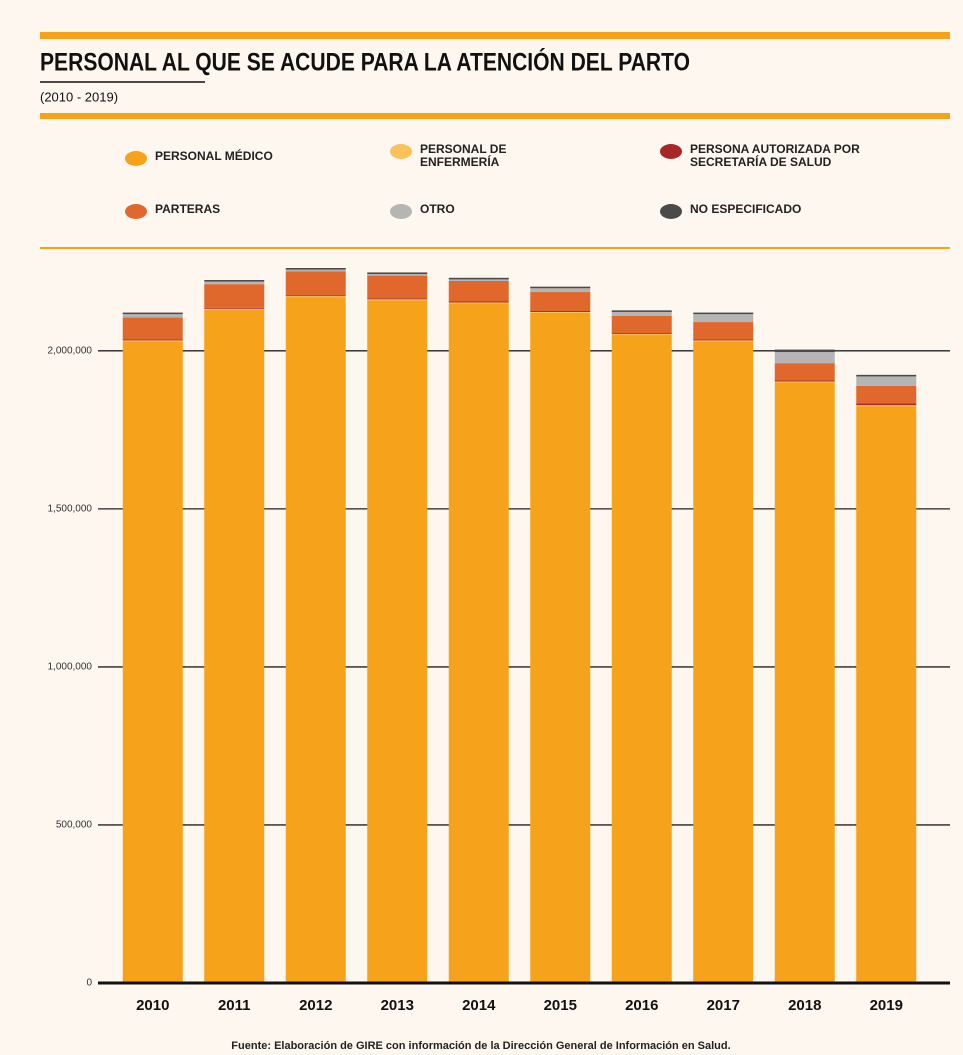  What do you see at coordinates (437, 209) in the screenshot?
I see `legend-label: OTRO` at bounding box center [437, 209].